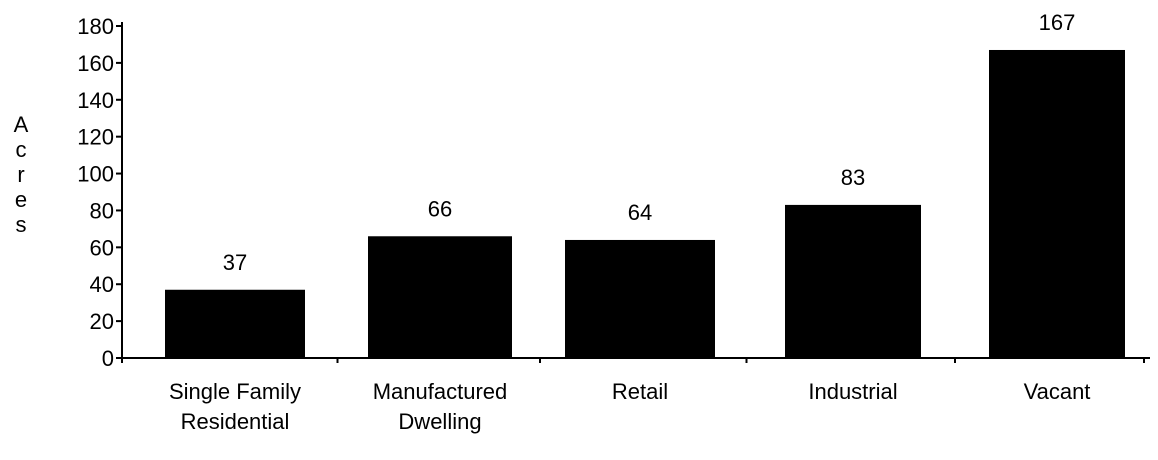 Image resolution: width=1158 pixels, height=460 pixels. I want to click on category-label: Industrial, so click(852, 391).